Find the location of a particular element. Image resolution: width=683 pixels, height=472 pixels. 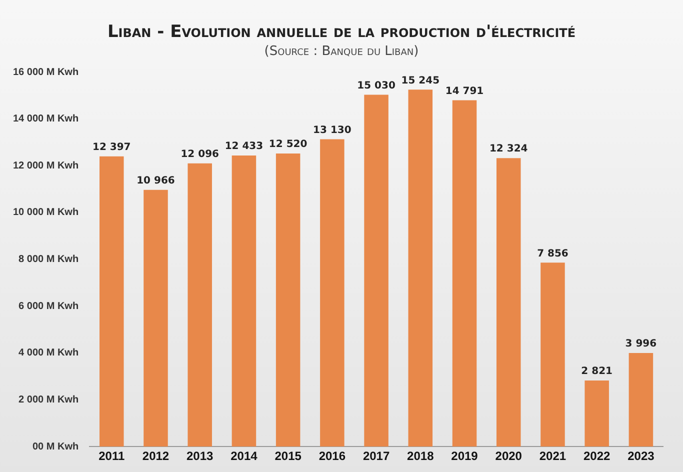

x-tick-label: 2016 is located at coordinates (332, 456).